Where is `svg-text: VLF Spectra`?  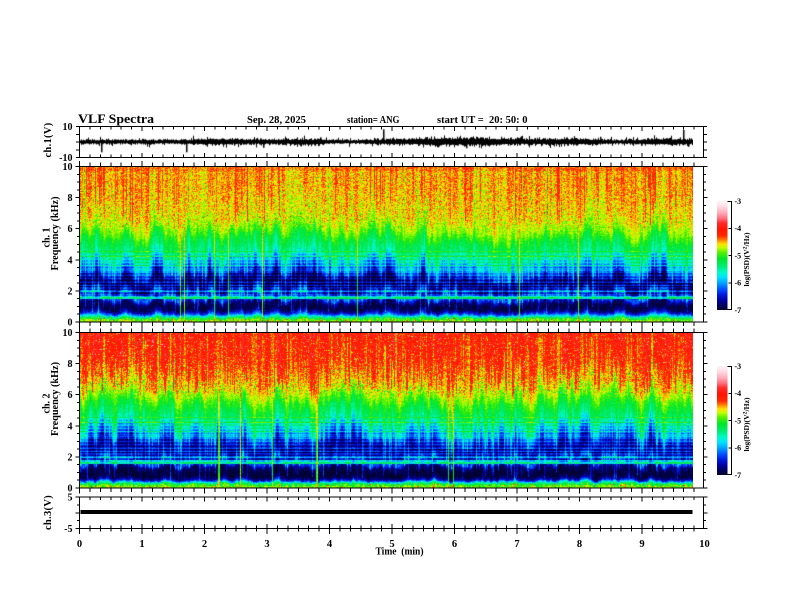 svg-text: VLF Spectra is located at coordinates (116, 118).